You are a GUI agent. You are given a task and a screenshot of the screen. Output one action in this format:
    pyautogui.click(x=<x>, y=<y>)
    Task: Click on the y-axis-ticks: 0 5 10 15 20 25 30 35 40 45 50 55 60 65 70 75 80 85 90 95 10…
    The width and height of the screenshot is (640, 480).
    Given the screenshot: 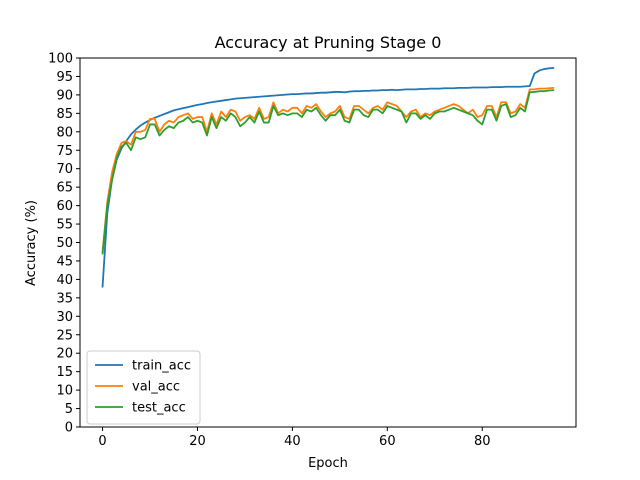 What is the action you would take?
    pyautogui.click(x=64, y=244)
    